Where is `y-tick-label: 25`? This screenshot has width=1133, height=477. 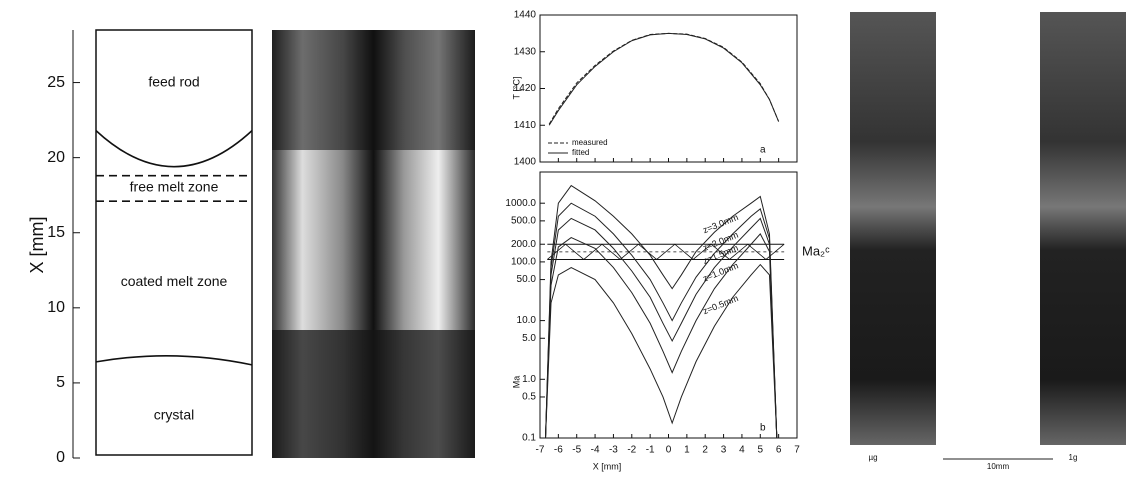 y-tick-label: 25 is located at coordinates (56, 82).